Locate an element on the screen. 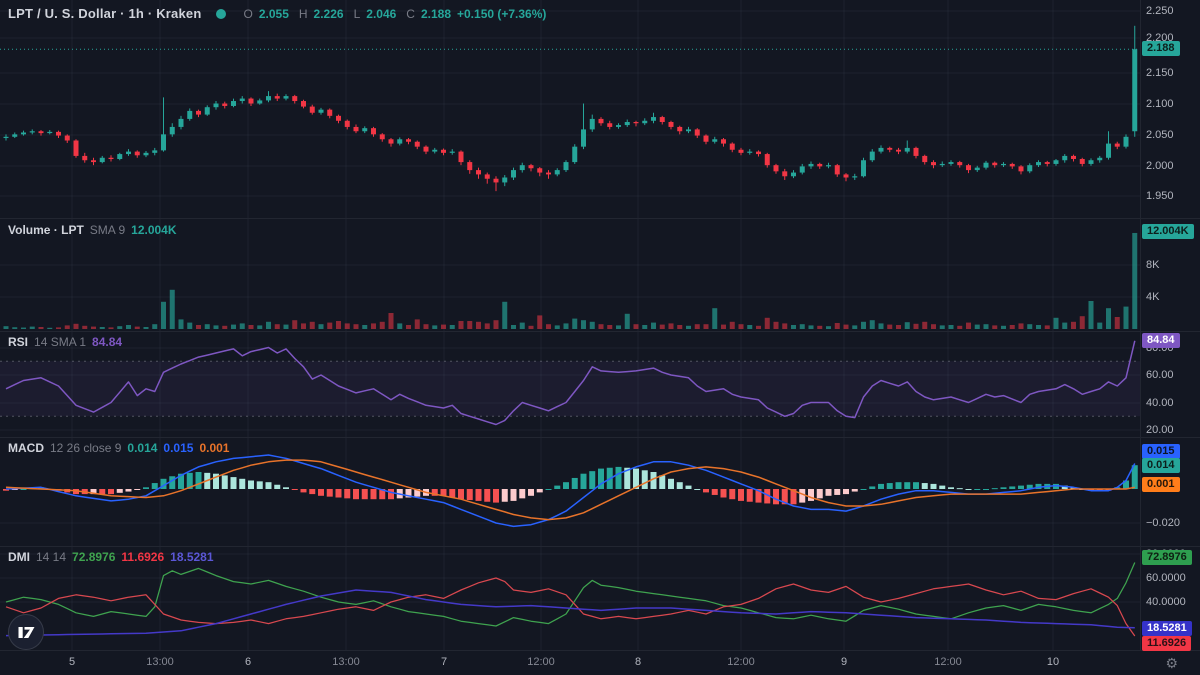  price-scale-label: 40.0000 is located at coordinates (1166, 602).